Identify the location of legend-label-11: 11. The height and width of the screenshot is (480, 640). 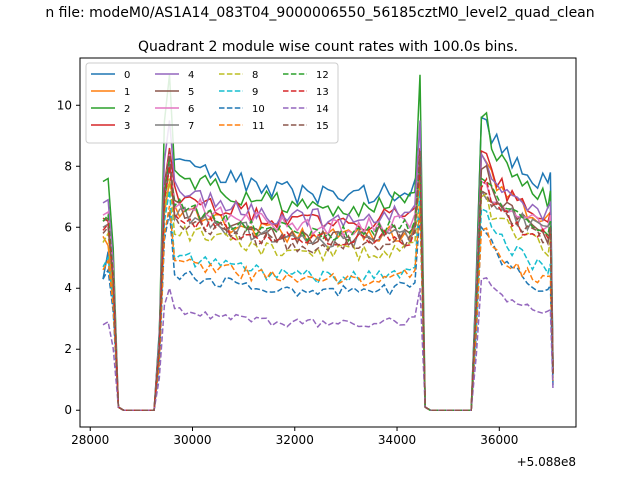
(258, 126).